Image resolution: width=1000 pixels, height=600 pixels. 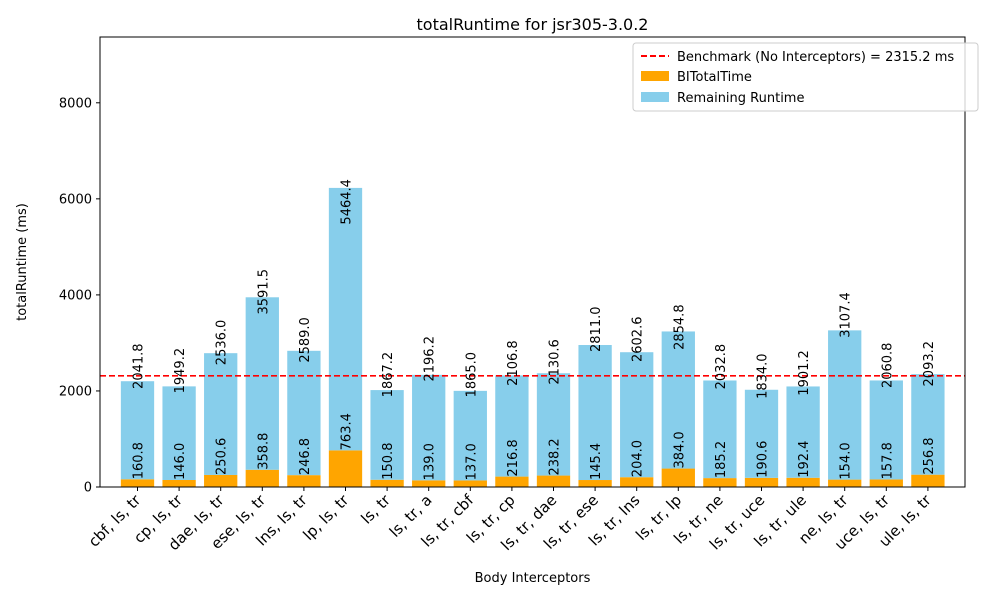 What do you see at coordinates (513, 363) in the screenshot?
I see `data-label-remaining-runtime: 2106.8` at bounding box center [513, 363].